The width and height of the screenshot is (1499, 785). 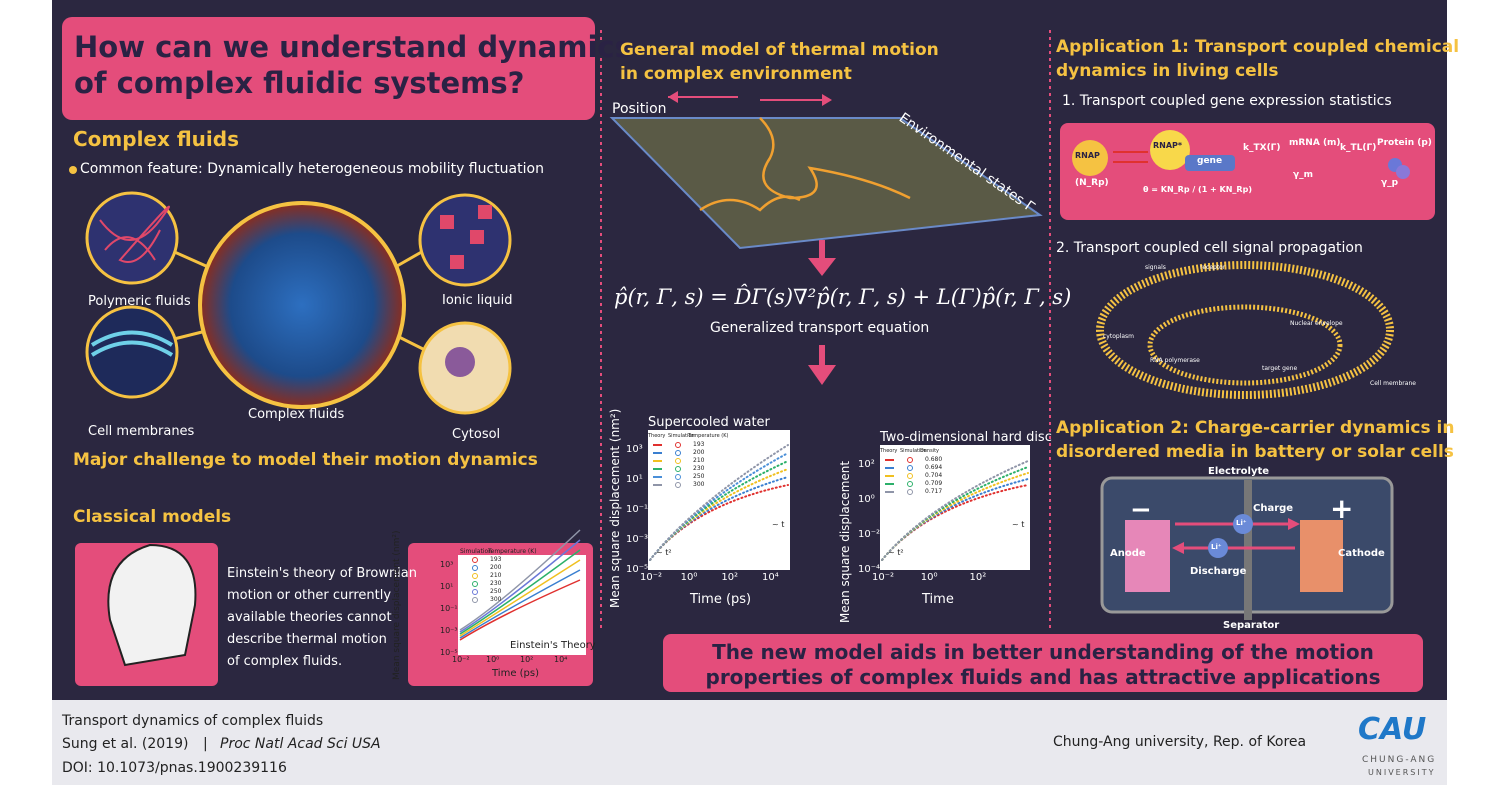 What do you see at coordinates (1361, 553) in the screenshot?
I see `battery-label: Cathode` at bounding box center [1361, 553].